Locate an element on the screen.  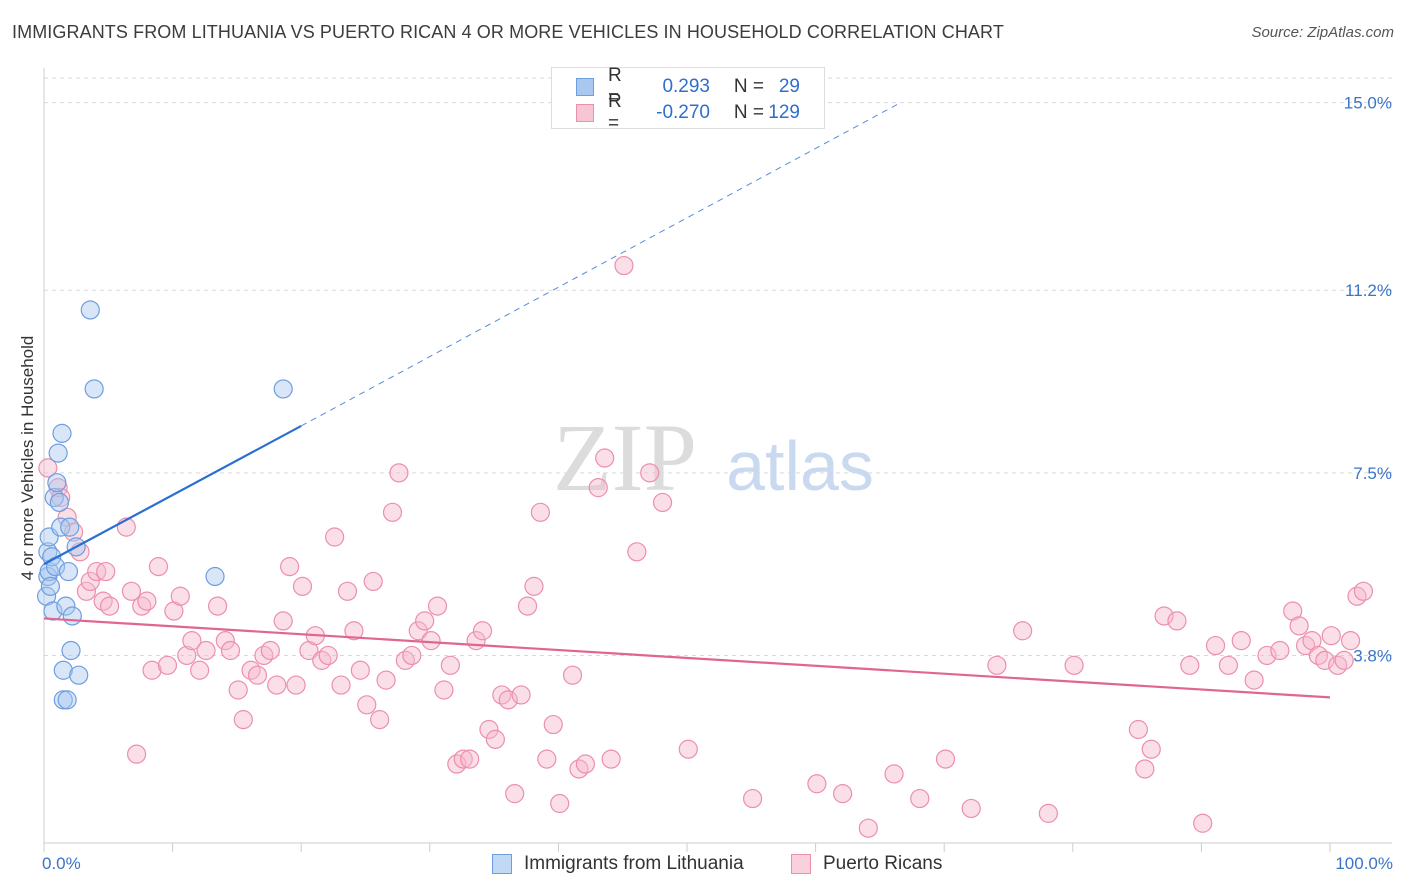
bottom-legend-swatch-blue is located at coordinates (502, 864).